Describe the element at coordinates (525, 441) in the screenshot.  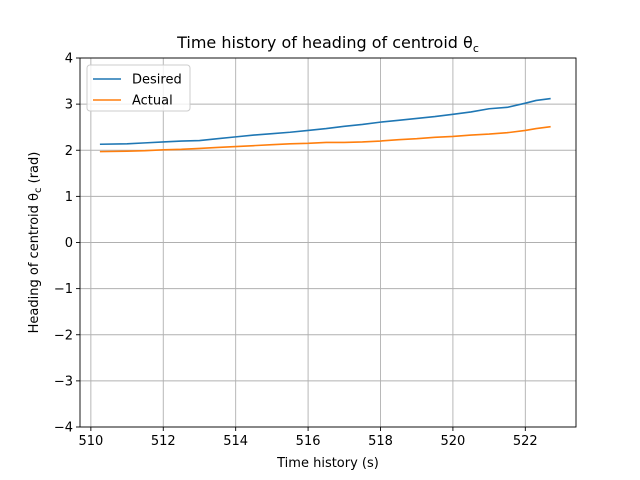
I see `x-tick-label: 522` at that location.